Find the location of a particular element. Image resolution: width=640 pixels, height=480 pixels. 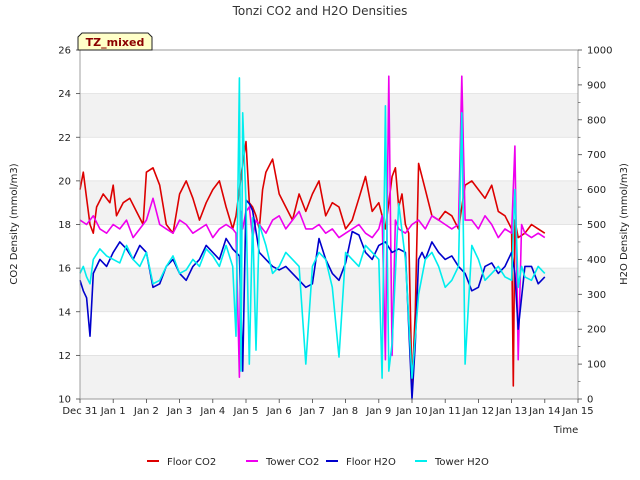

y-left-tick-label: 14 is located at coordinates (64, 312).